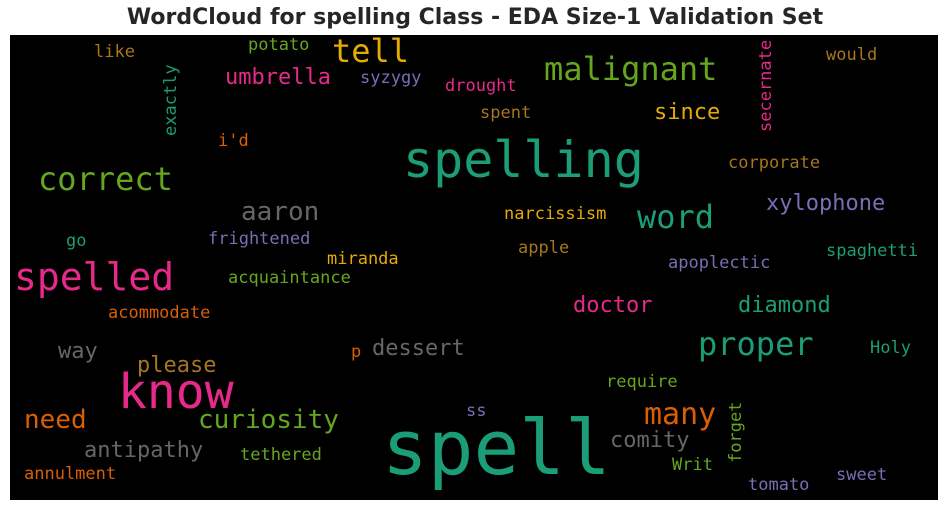 The width and height of the screenshot is (950, 511). Describe the element at coordinates (371, 52) in the screenshot. I see `word-tell: tell` at that location.